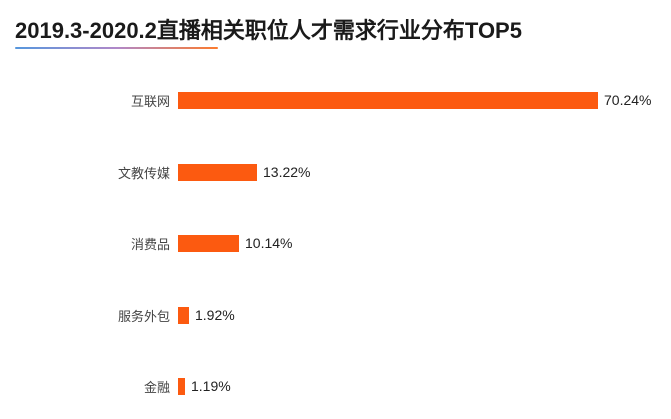 The image size is (671, 419). Describe the element at coordinates (268, 30) in the screenshot. I see `chart-title: 2019.3-2020.2直播相关职位人才需求行业分布TOP5` at that location.